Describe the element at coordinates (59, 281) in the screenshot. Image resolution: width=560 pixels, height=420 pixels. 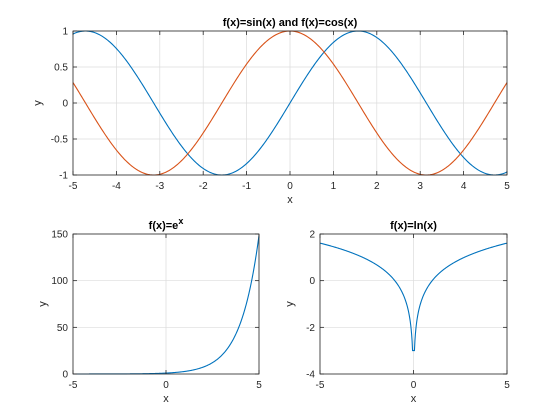
I see `y-tick-label: 100` at that location.